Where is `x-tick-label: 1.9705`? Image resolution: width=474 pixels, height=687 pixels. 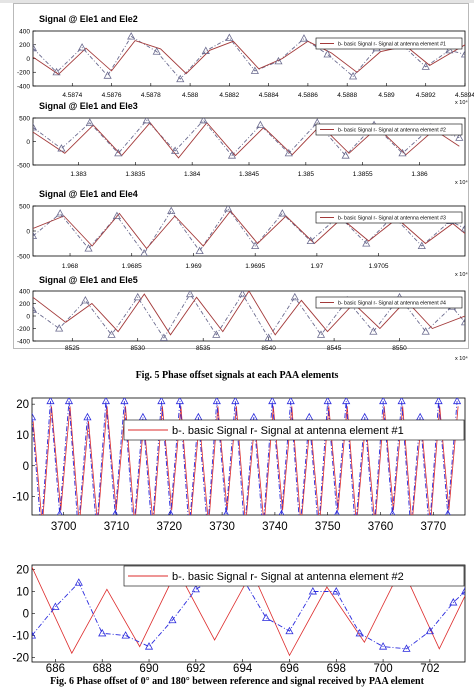 x-tick-label: 1.9705 is located at coordinates (379, 266).